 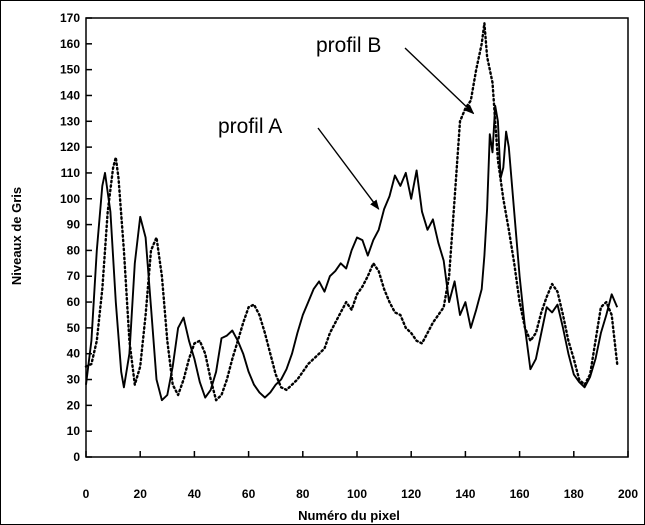 I want to click on x-tick-label: 80, so click(x=303, y=494).